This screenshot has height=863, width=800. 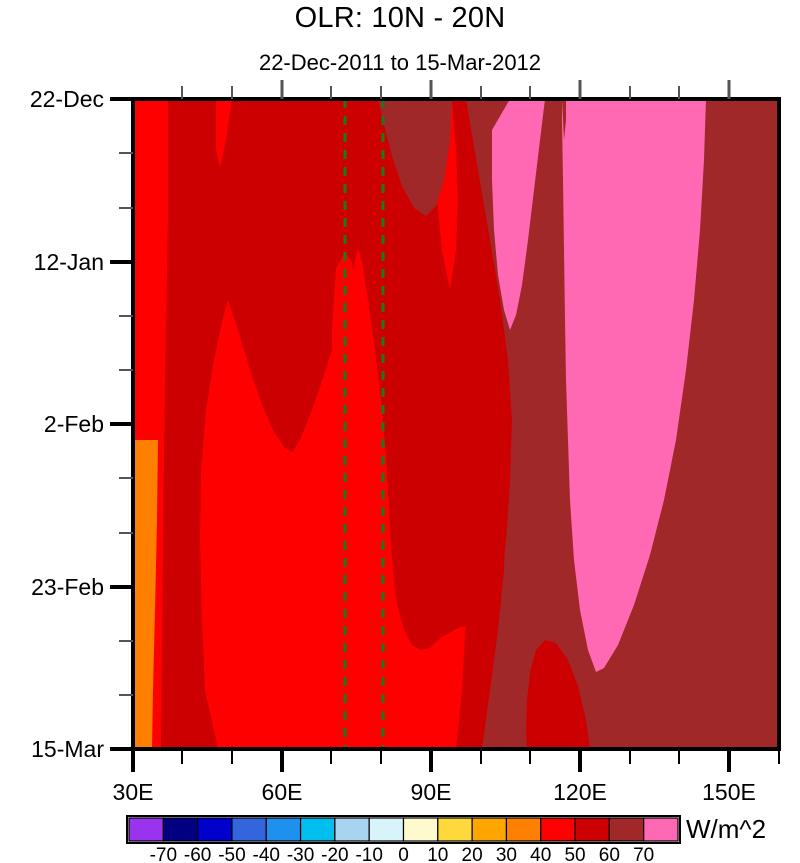 I want to click on colorbar-tick-label-1: -60, so click(x=197, y=854).